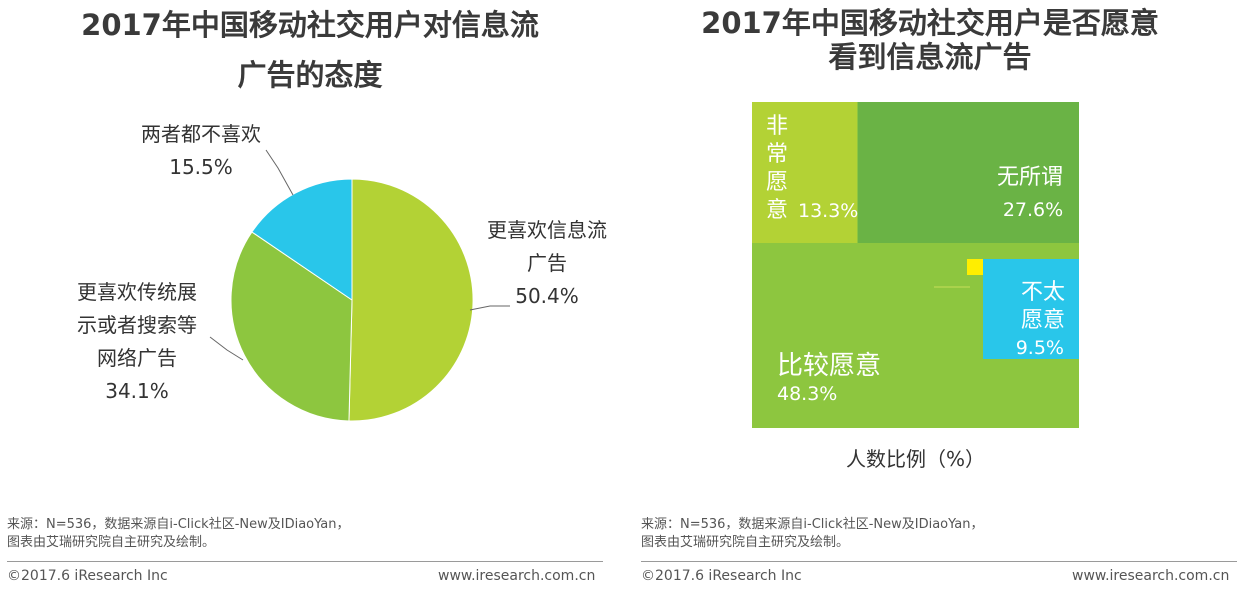 This screenshot has width=1240, height=591. I want to click on treemap-cell-feichang, so click(804, 172).